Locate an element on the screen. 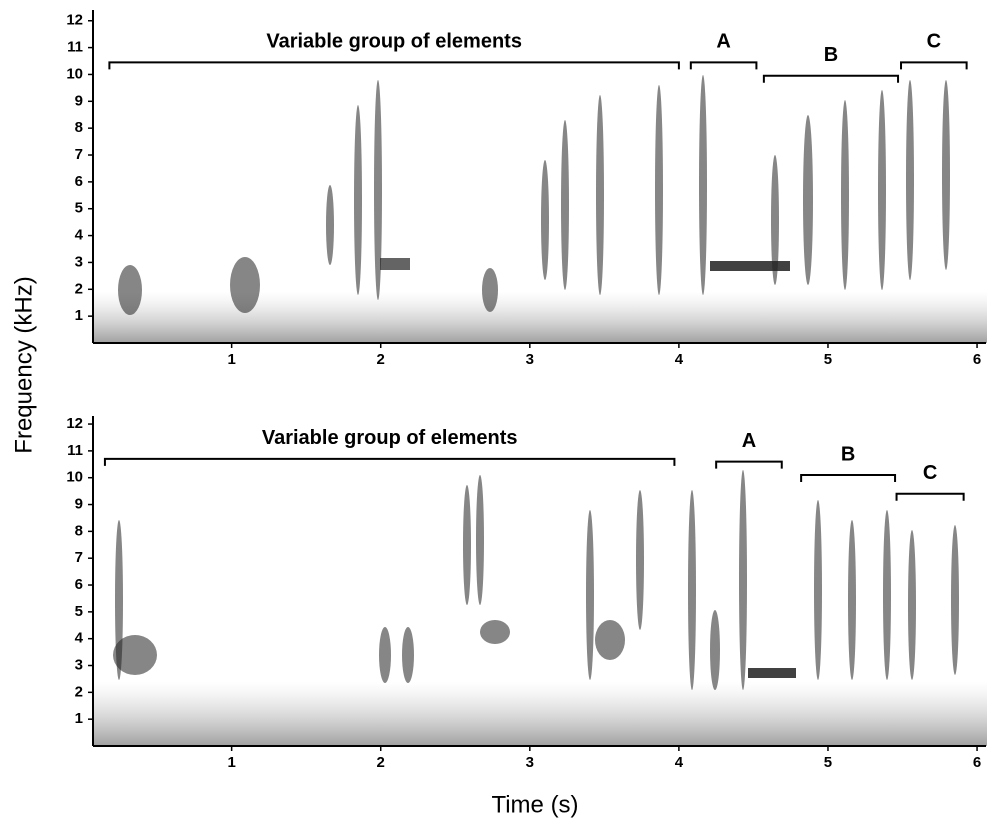 The width and height of the screenshot is (987, 825). y-axis-label: Frequency (kHz) is located at coordinates (23, 364).